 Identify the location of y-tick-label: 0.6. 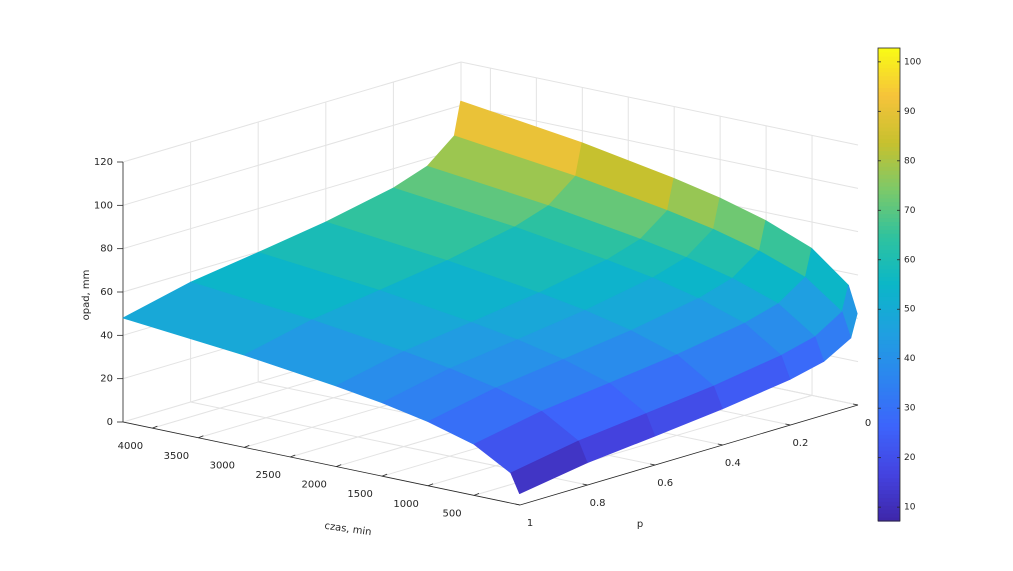
(665, 483).